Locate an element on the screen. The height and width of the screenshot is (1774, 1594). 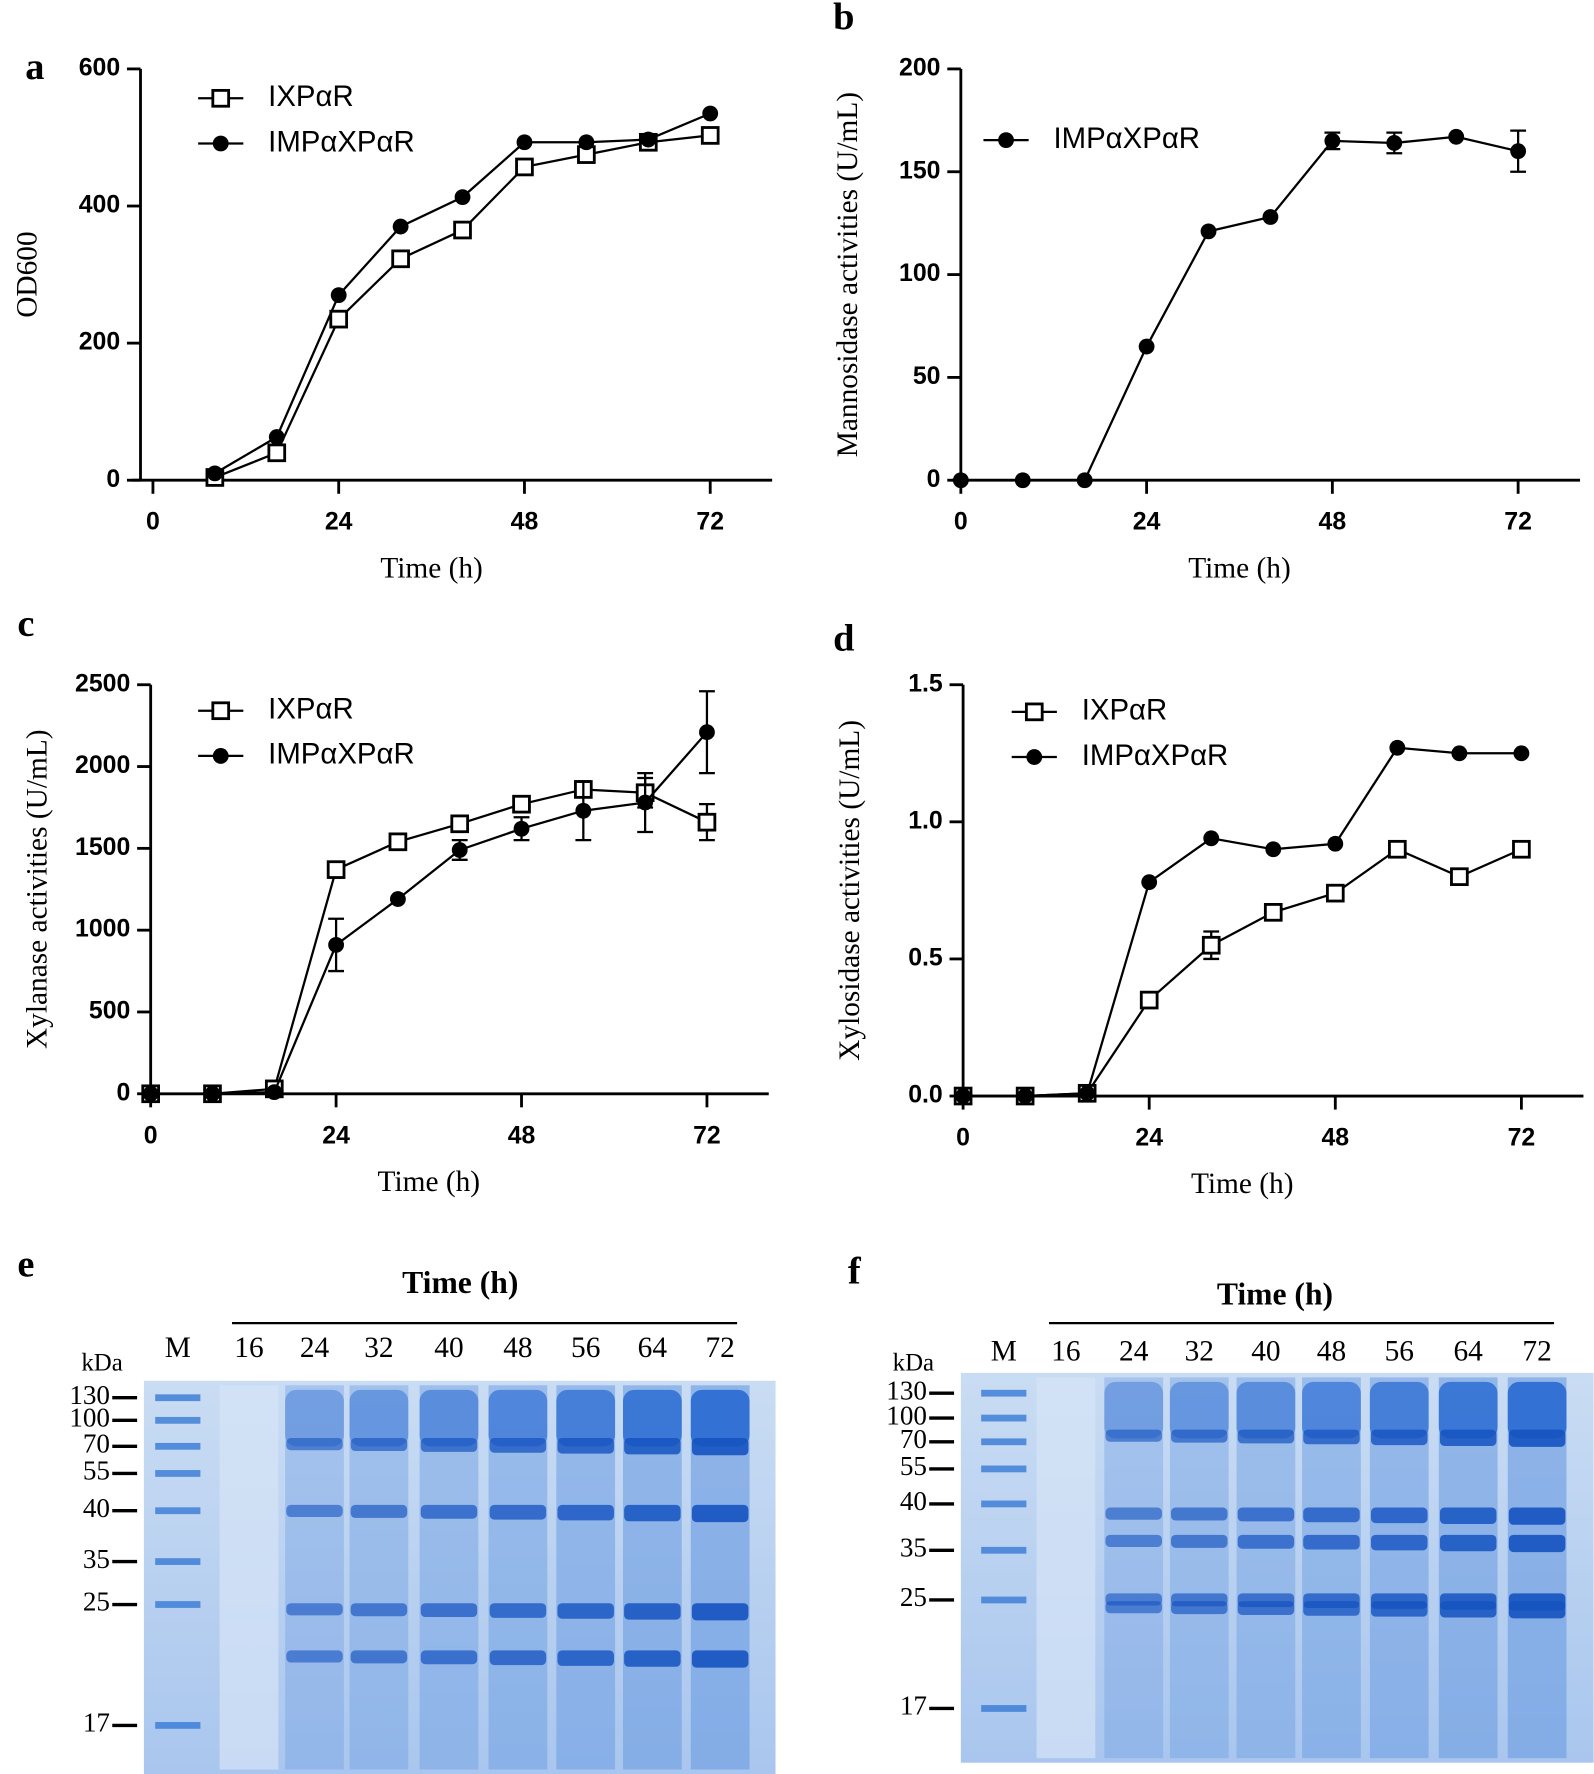
panel-letter: f is located at coordinates (855, 1271).